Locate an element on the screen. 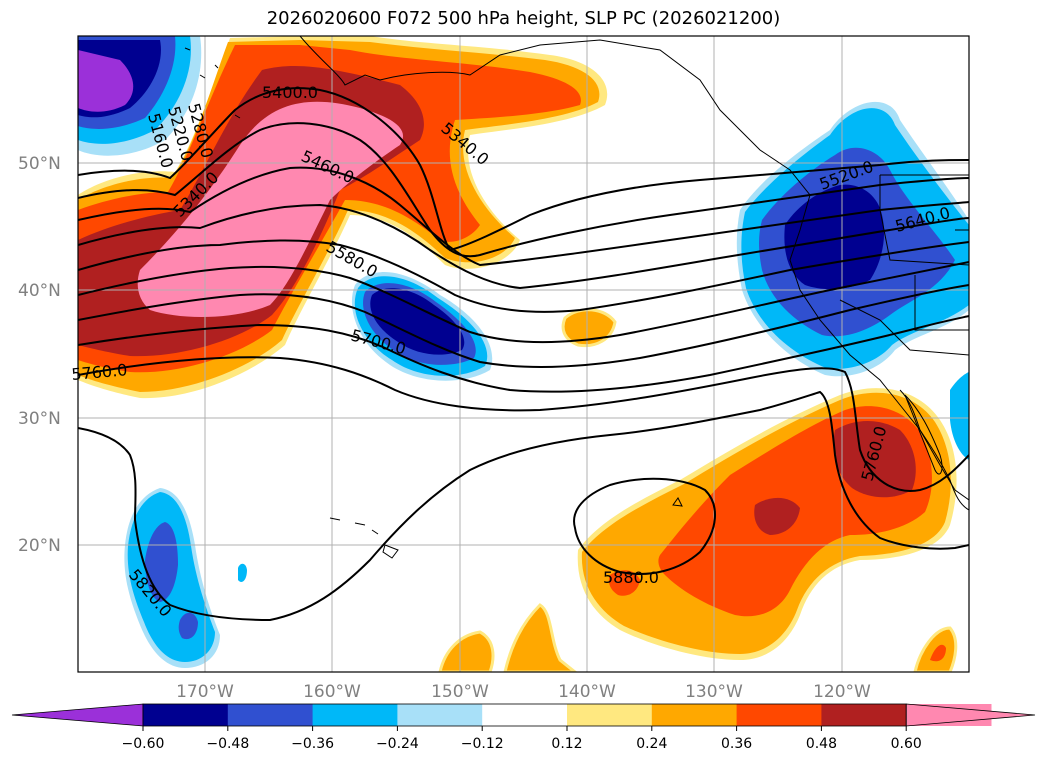  contour-label: 5760.0 is located at coordinates (99, 372).